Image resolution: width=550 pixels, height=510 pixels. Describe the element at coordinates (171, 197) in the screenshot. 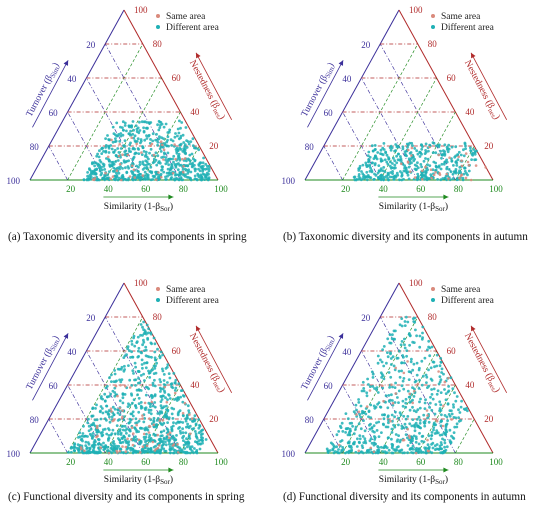

I see `similarity-arrowhead-icon` at that location.